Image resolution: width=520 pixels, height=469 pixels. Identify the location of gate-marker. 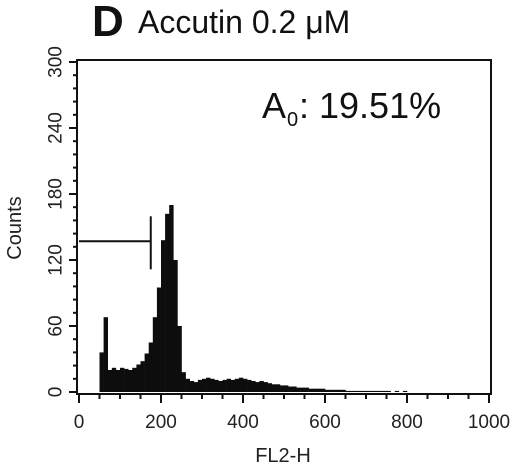
(115, 243).